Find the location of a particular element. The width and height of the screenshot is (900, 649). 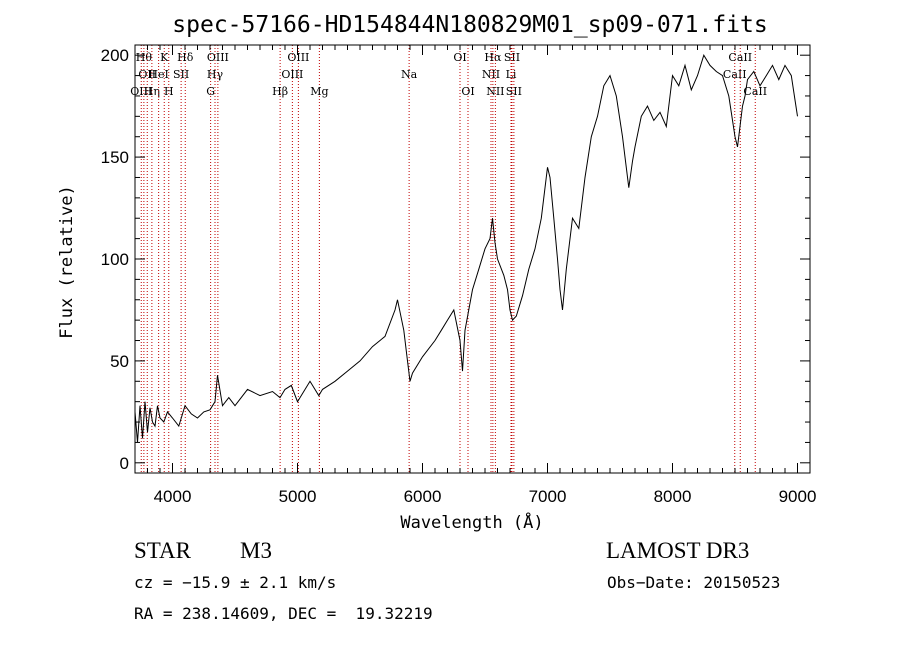

y-tick-label: 200 is located at coordinates (115, 55).